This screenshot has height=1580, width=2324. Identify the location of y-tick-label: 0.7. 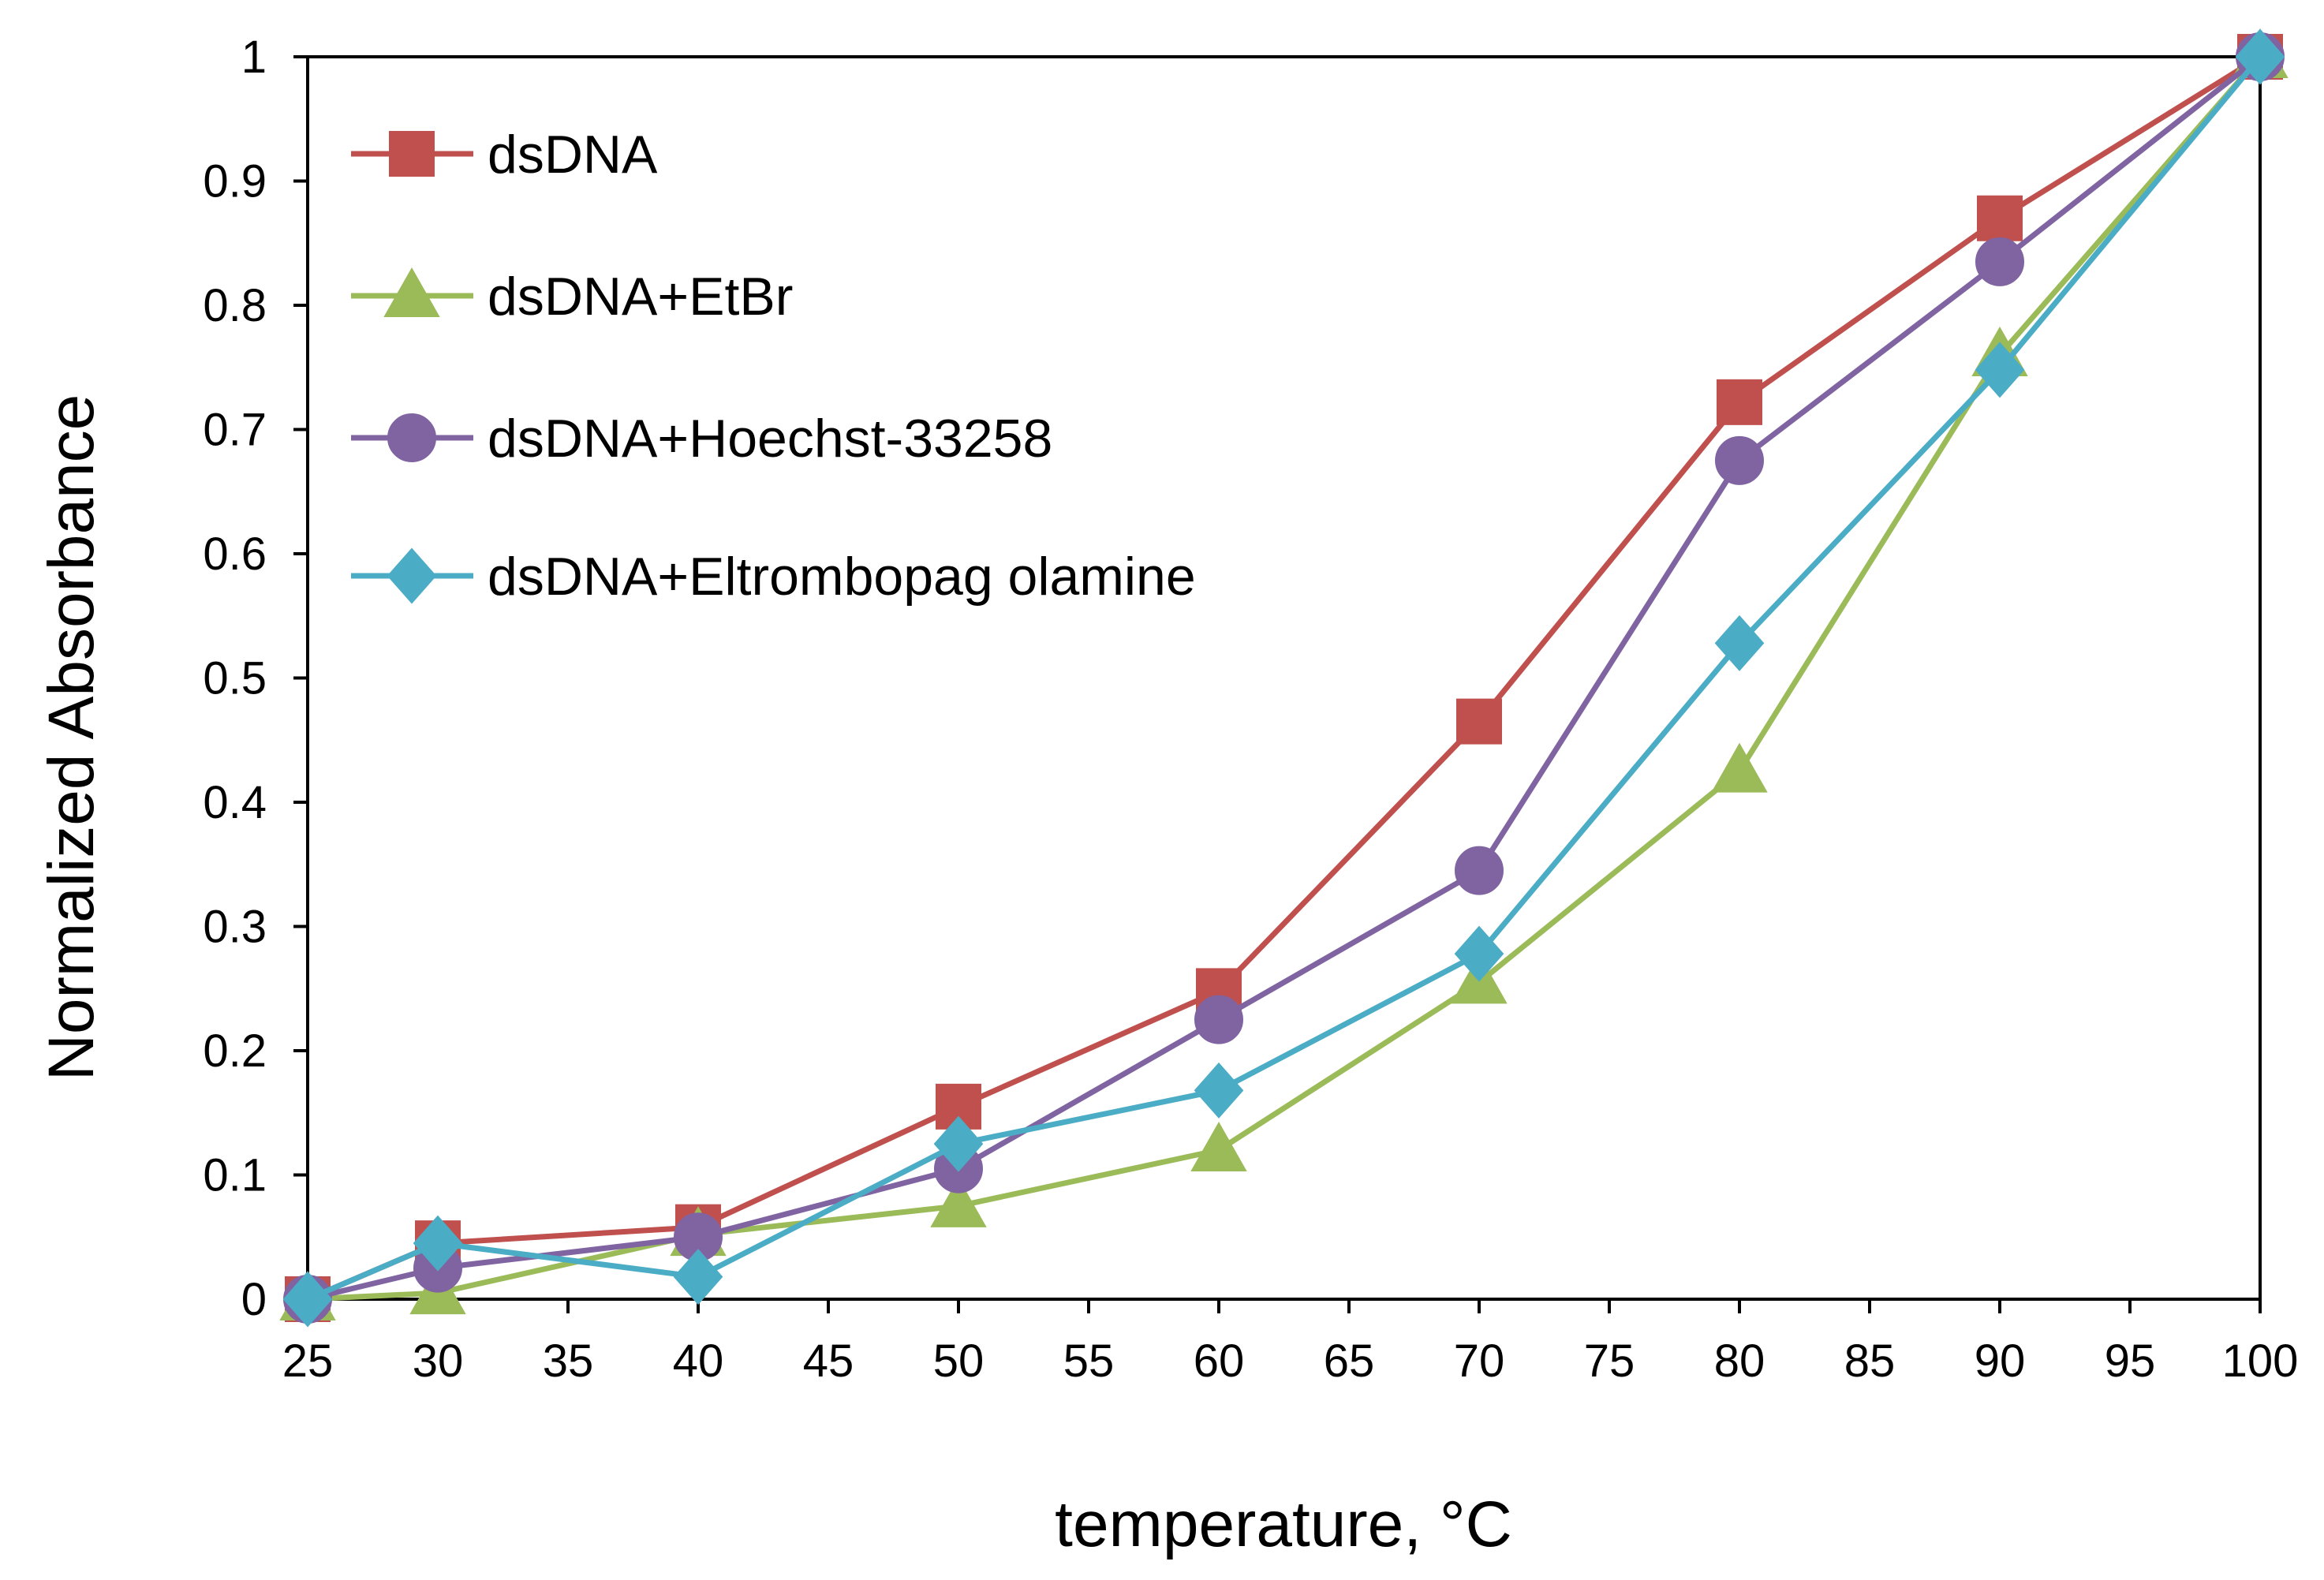
(235, 430).